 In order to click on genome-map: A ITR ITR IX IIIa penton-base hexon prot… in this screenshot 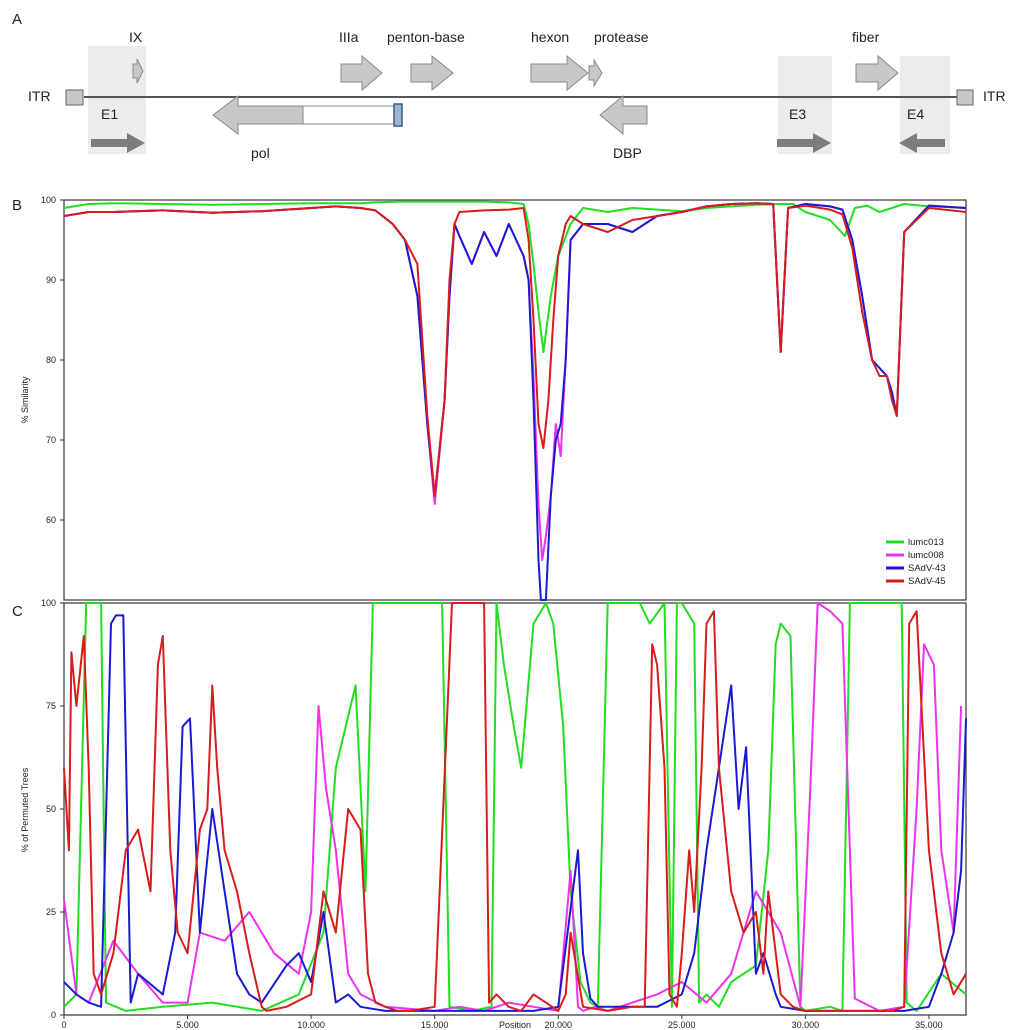, I will do `click(509, 86)`.